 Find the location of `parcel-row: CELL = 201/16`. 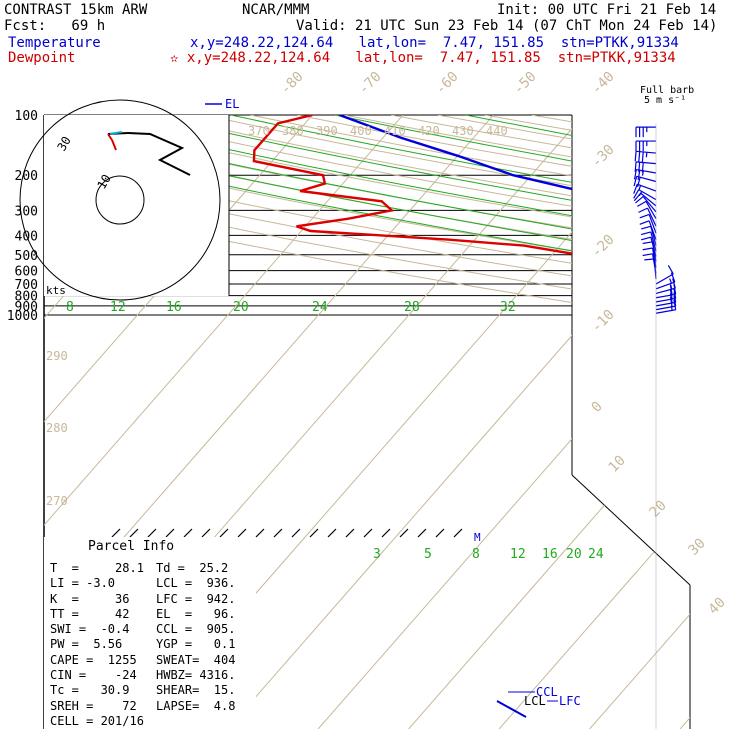

parcel-row: CELL = 201/16 is located at coordinates (97, 721).